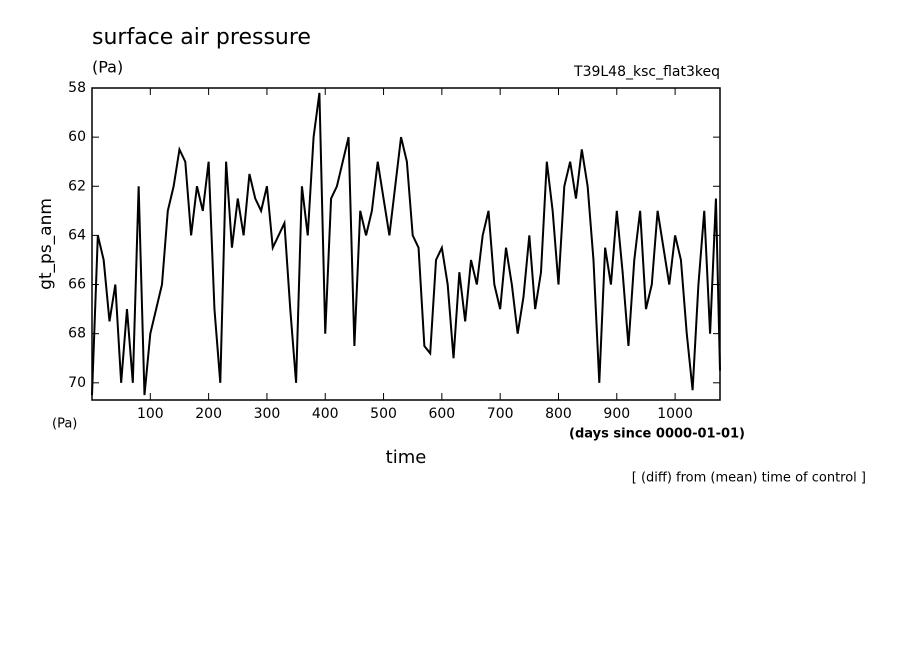 The image size is (904, 654). Describe the element at coordinates (441, 414) in the screenshot. I see `x-tick-label: 600` at that location.